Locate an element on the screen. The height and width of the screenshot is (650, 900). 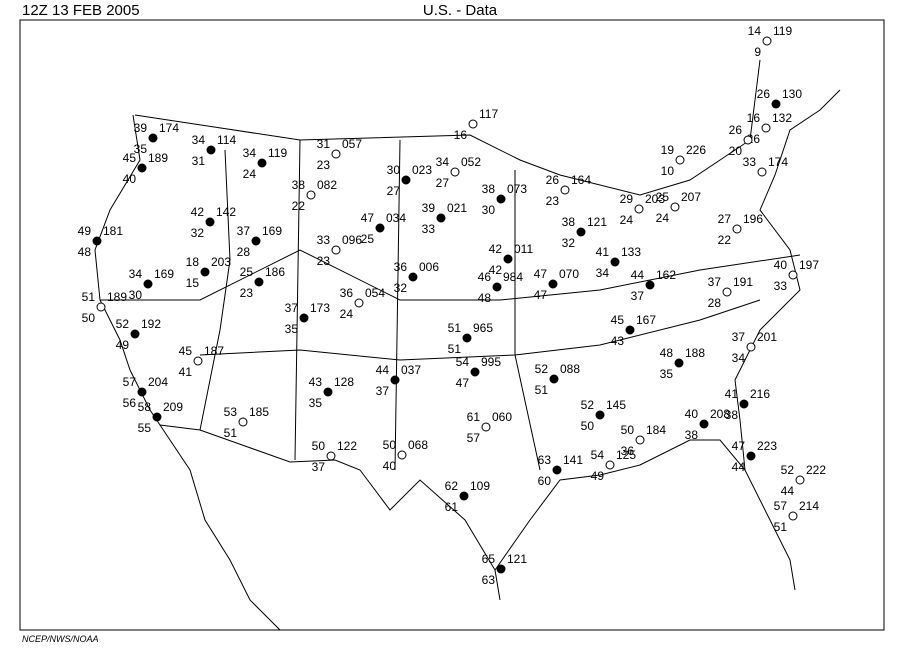
pressure: 125 is located at coordinates (626, 455).